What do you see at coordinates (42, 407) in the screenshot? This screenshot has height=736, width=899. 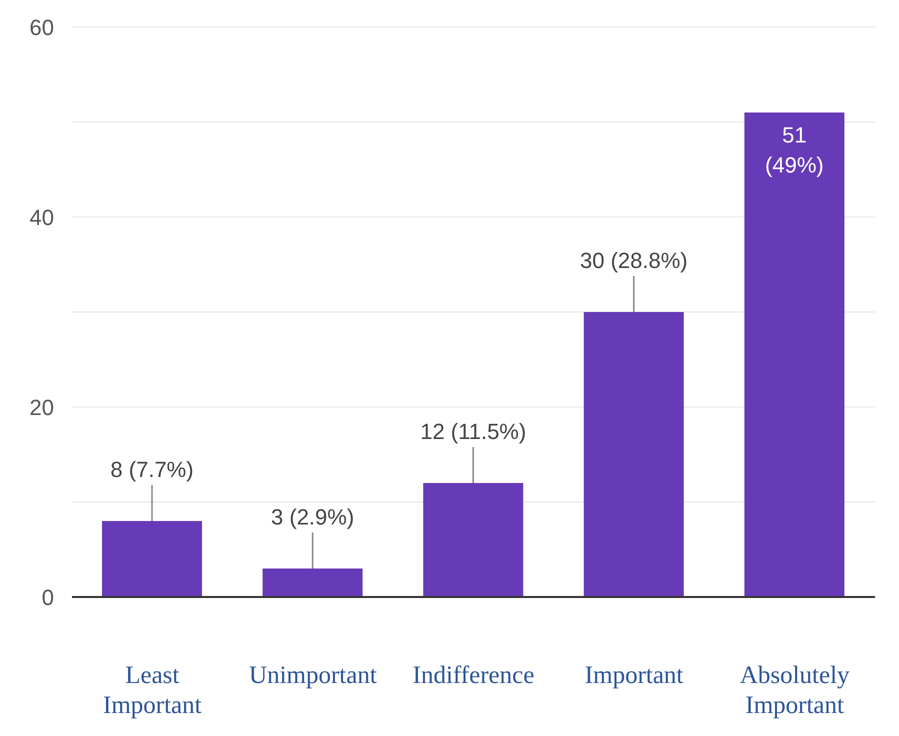 I see `y-tick-label: 20` at bounding box center [42, 407].